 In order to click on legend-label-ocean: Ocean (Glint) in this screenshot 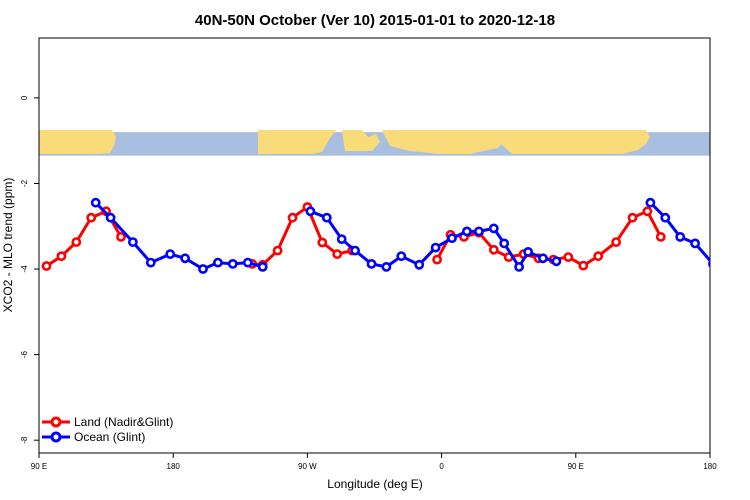, I will do `click(109, 437)`.